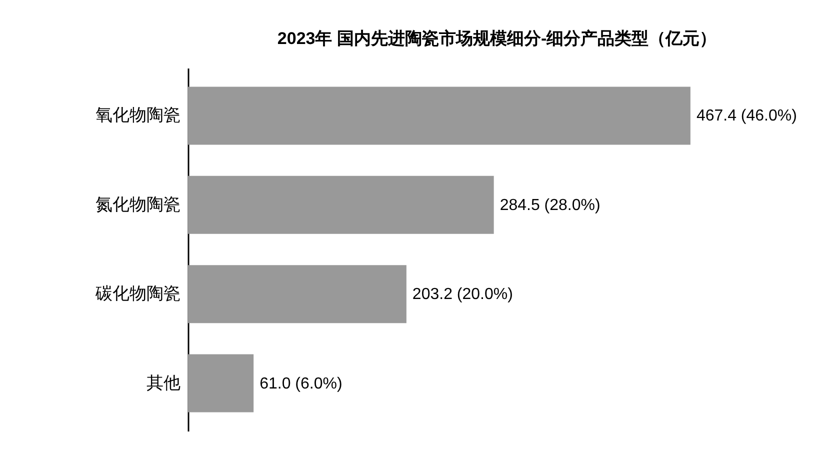 Image resolution: width=831 pixels, height=451 pixels. I want to click on y-tick-label: 氮化物陶瓷, so click(138, 204).